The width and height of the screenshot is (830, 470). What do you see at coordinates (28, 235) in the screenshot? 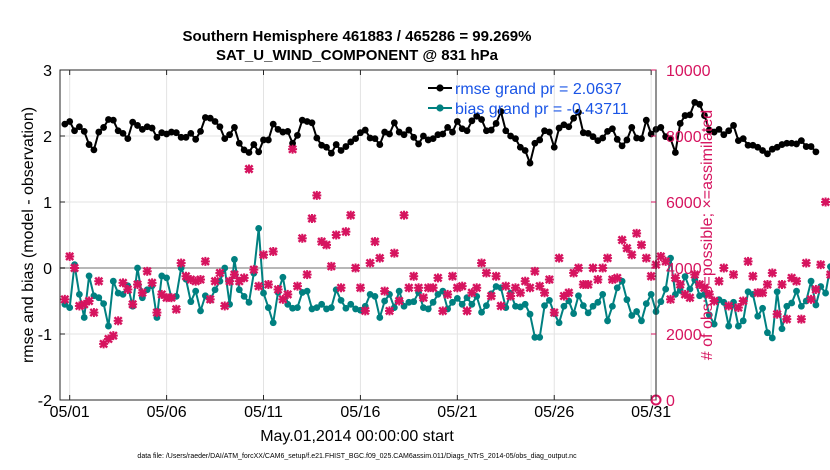
I see `y-axis-label: rmse and bias (model - observation)` at bounding box center [28, 235].